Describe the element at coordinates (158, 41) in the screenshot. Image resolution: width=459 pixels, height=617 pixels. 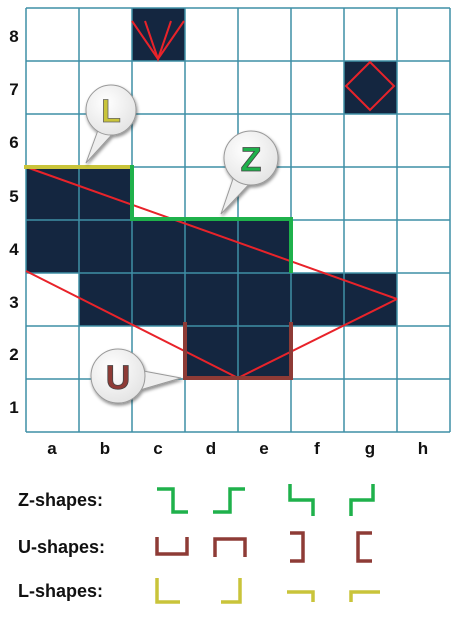
I see `red-fan-c8-inner` at that location.